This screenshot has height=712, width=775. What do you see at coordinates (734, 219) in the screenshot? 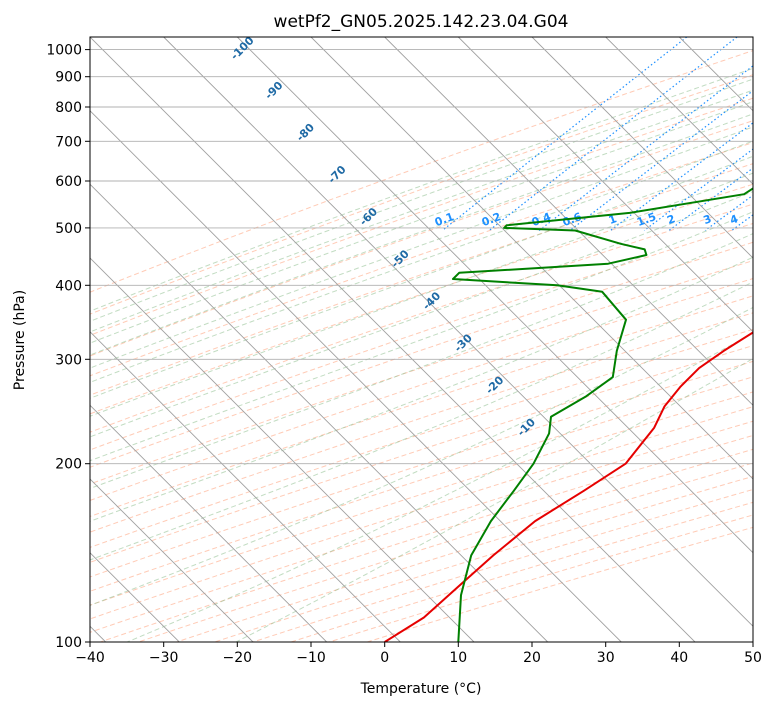
I see `mixing-ratio-label: 4` at bounding box center [734, 219].